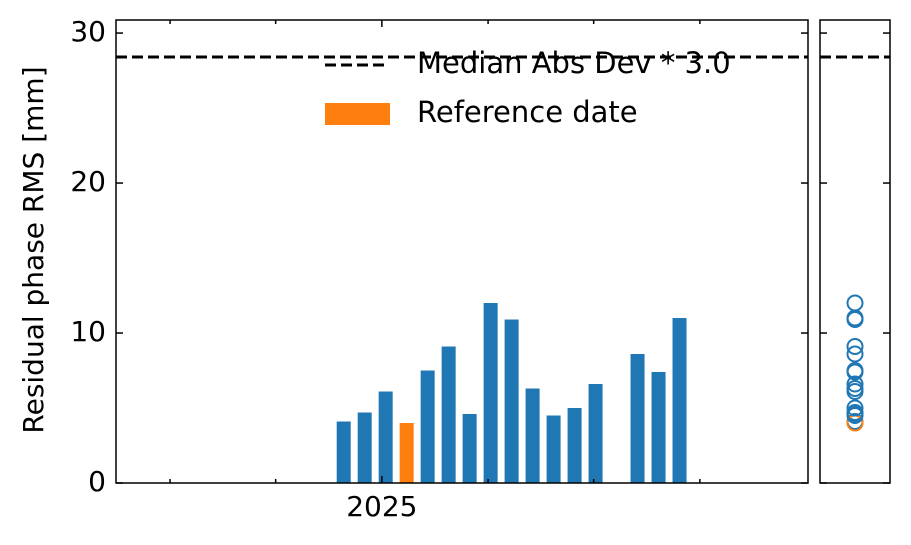 This screenshot has height=545, width=911. What do you see at coordinates (97, 481) in the screenshot?
I see `y-tick-label: 0` at bounding box center [97, 481].